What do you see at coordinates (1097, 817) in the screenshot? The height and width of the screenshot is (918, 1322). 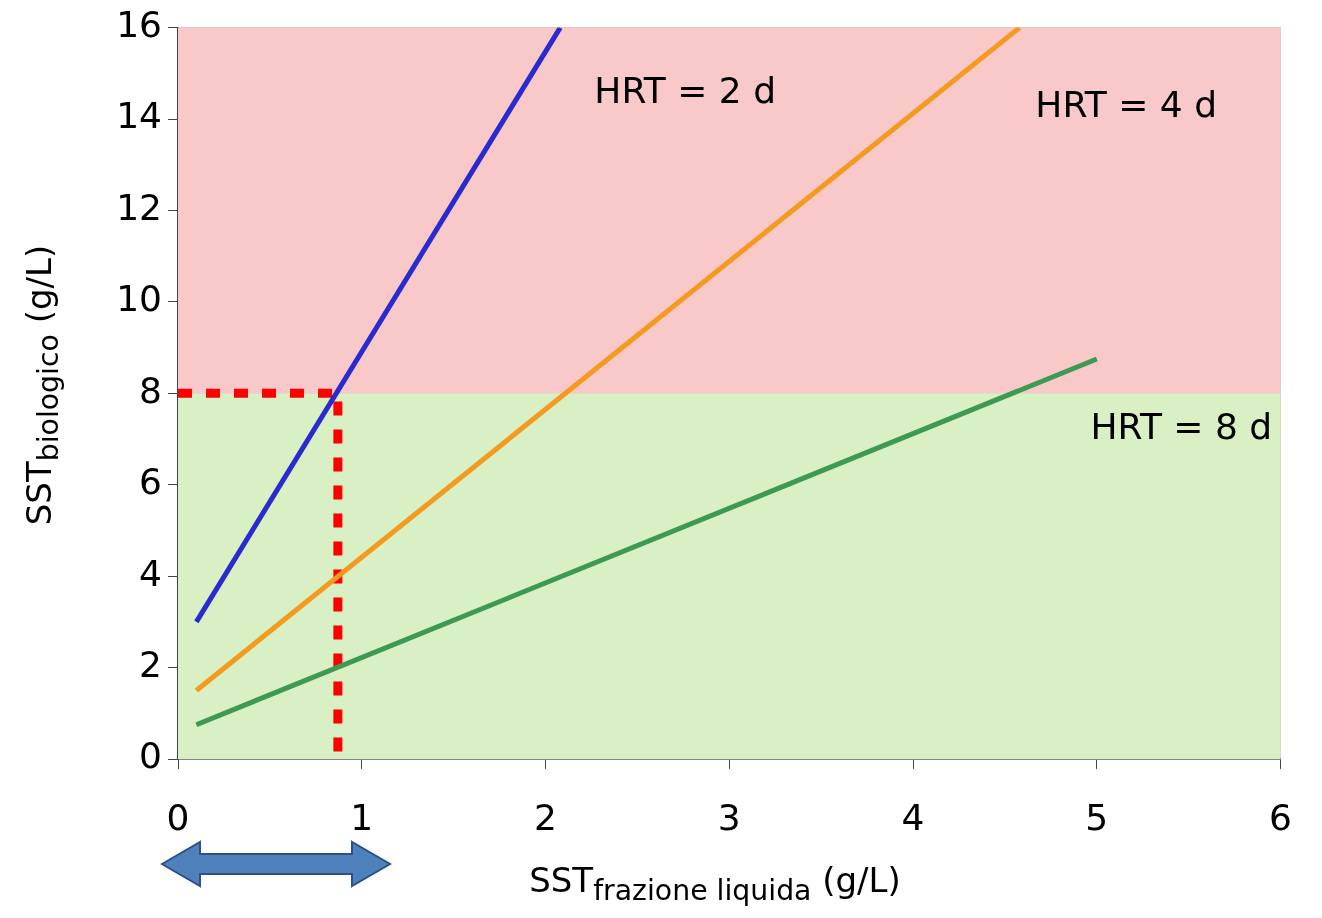 I see `x-tick-label: 5` at bounding box center [1097, 817].